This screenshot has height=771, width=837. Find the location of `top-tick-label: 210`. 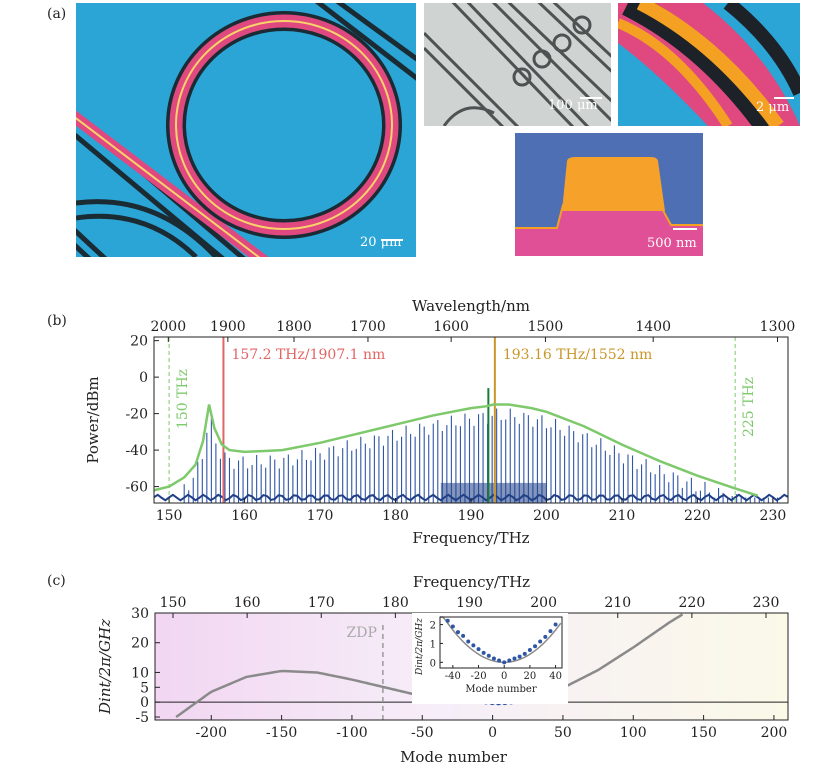

top-tick-label: 210 is located at coordinates (617, 603).